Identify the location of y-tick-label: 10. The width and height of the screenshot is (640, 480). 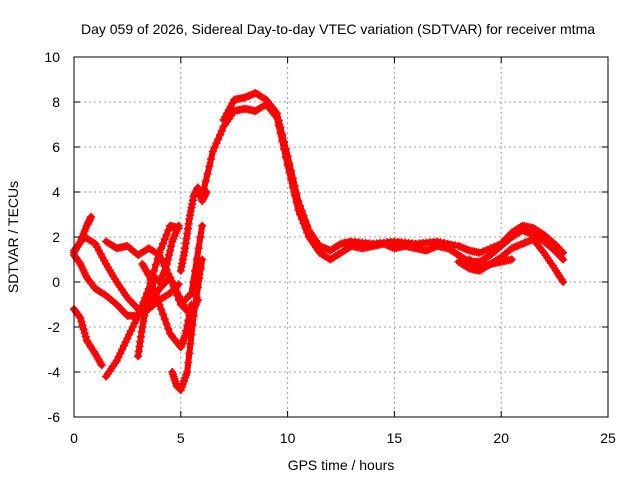
(52, 57).